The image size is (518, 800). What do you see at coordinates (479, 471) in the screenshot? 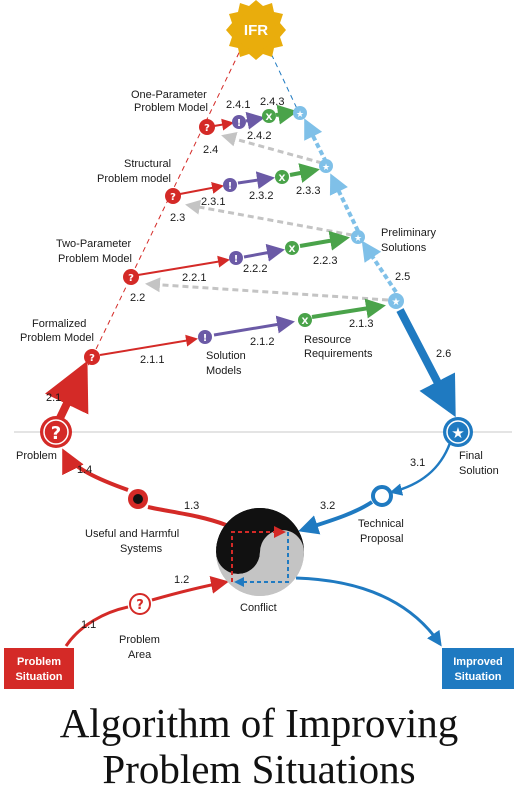
I see `final-solution-label-2: Solution` at bounding box center [479, 471].